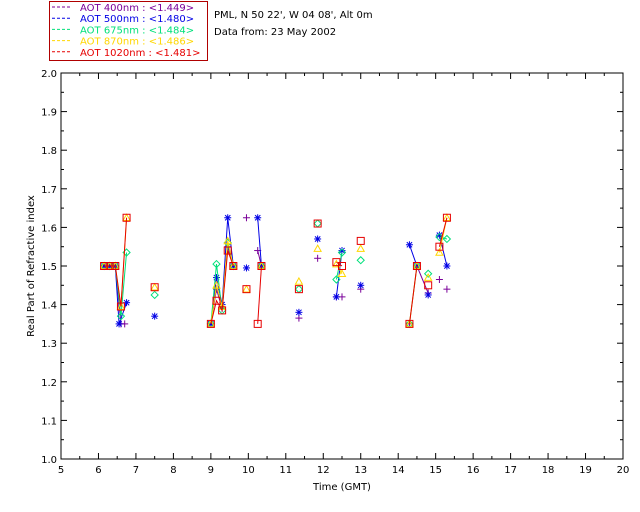  What do you see at coordinates (275, 32) in the screenshot?
I see `data-date-text: Data from: 23 May 2002` at bounding box center [275, 32].